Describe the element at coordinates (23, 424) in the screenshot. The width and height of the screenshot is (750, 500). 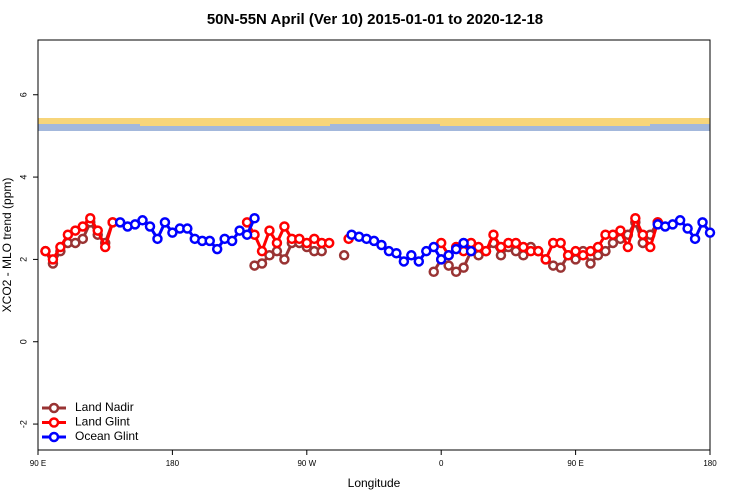
I see `y-tick-label: -2` at that location.